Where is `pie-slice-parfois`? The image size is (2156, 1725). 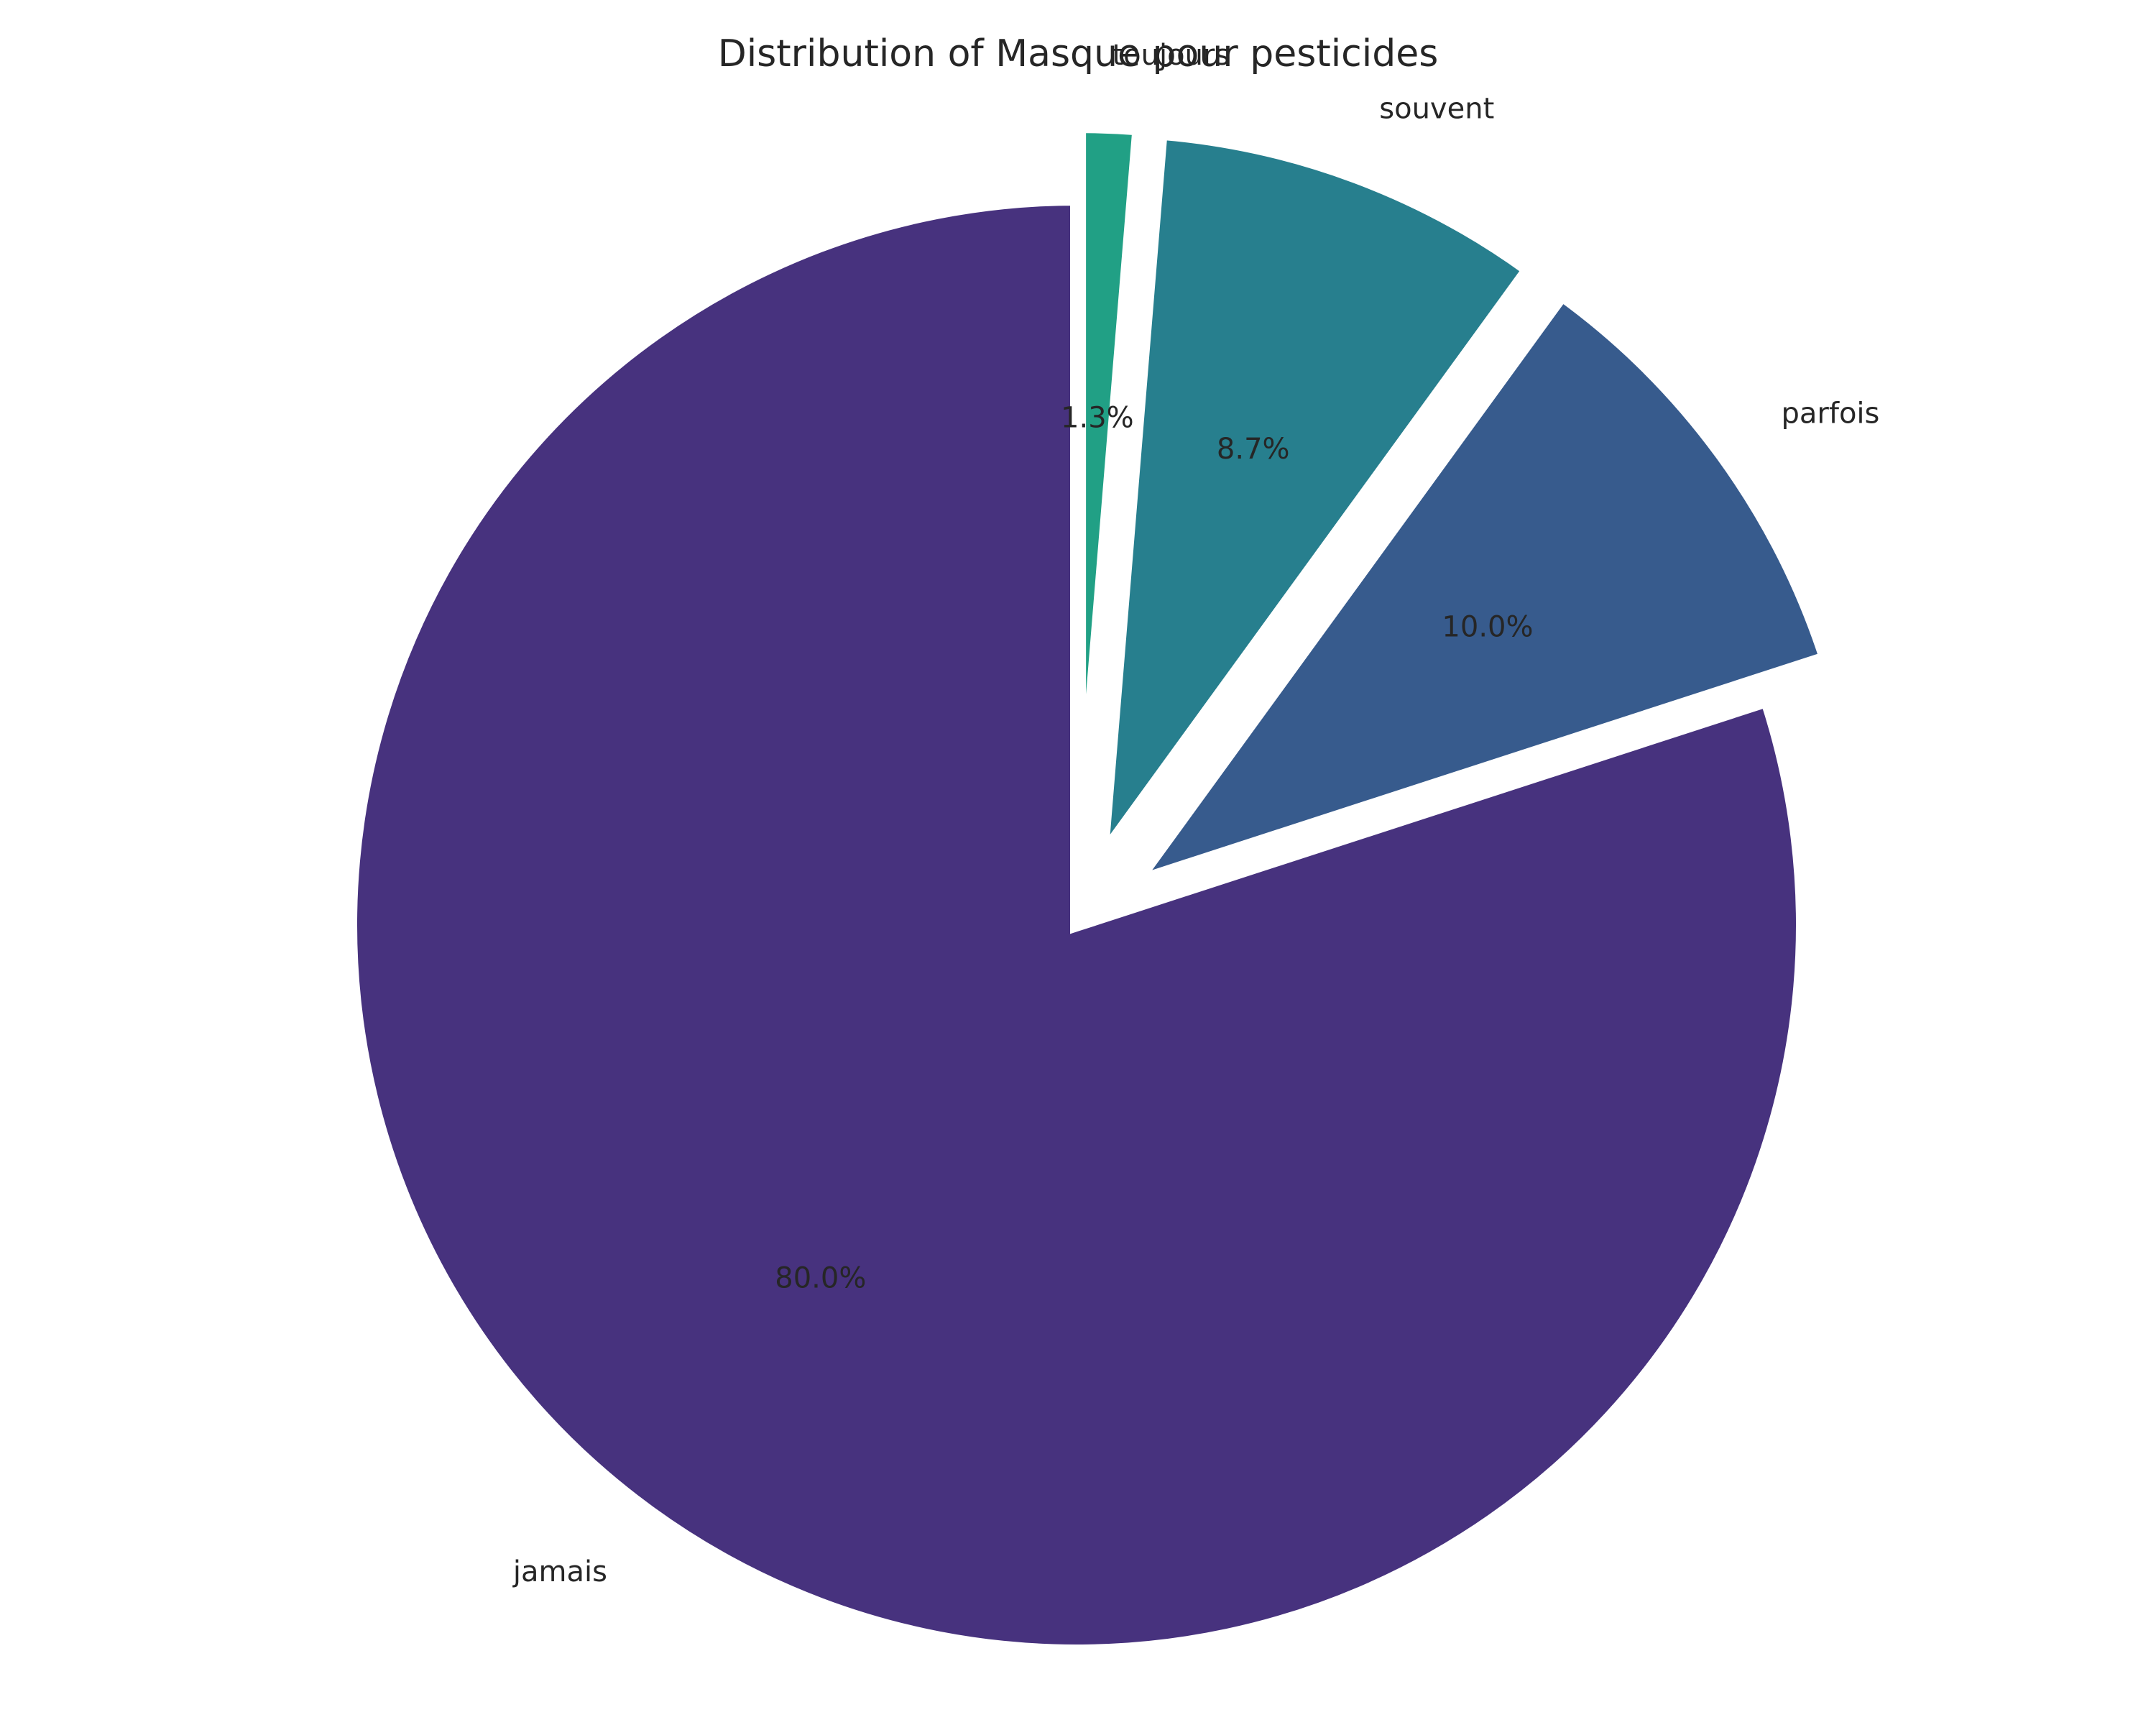
pie-slice-parfois is located at coordinates (1476, 590).